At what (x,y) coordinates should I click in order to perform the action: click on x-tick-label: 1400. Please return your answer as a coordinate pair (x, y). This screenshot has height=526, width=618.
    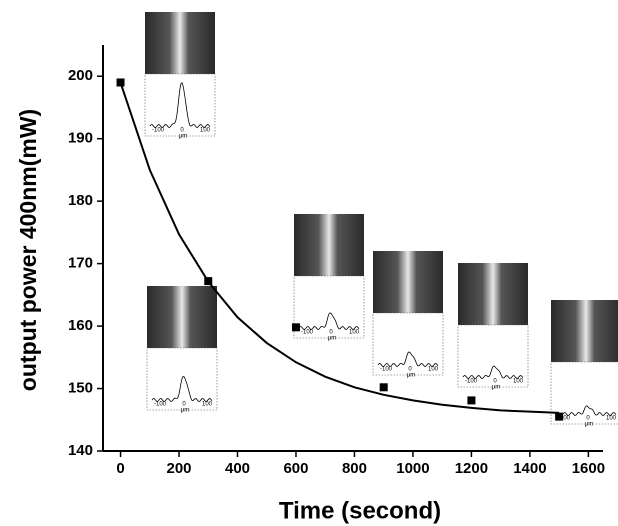
    Looking at the image, I should click on (529, 468).